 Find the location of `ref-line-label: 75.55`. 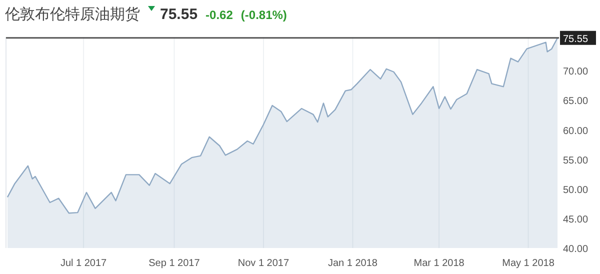

ref-line-label: 75.55 is located at coordinates (575, 39).